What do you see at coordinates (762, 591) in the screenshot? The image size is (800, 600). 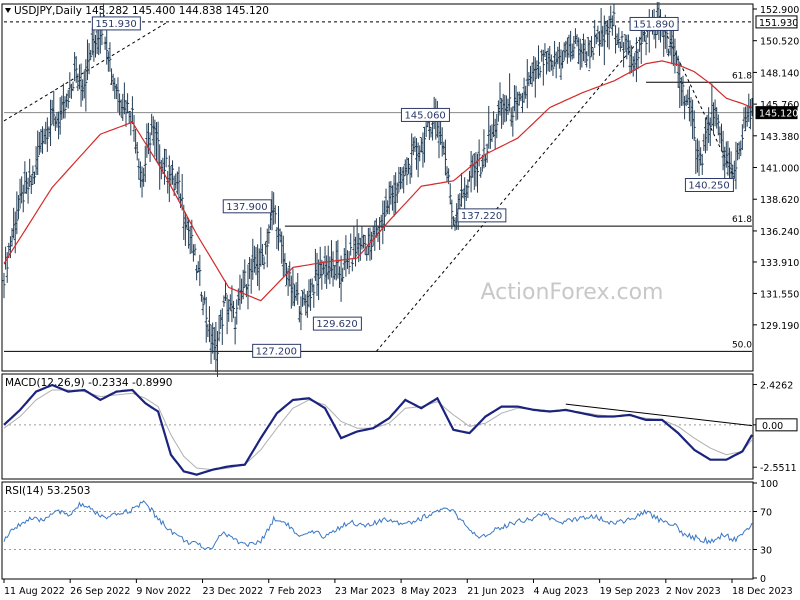 I see `x-axis-tick-label: 18 Dec 2023` at bounding box center [762, 591].